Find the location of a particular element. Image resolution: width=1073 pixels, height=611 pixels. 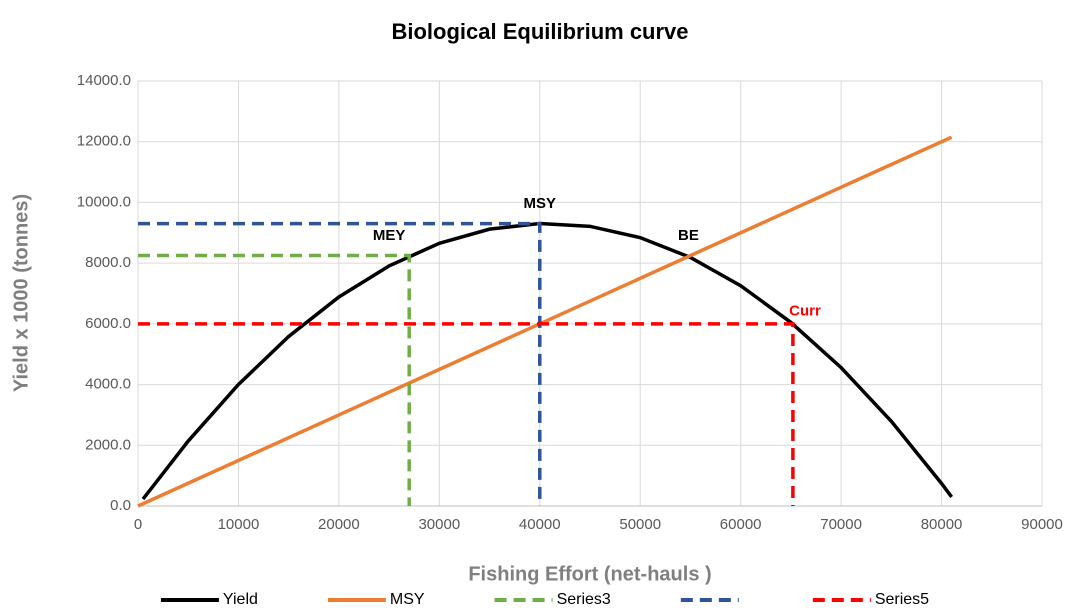

legend-label: MSY is located at coordinates (407, 599).